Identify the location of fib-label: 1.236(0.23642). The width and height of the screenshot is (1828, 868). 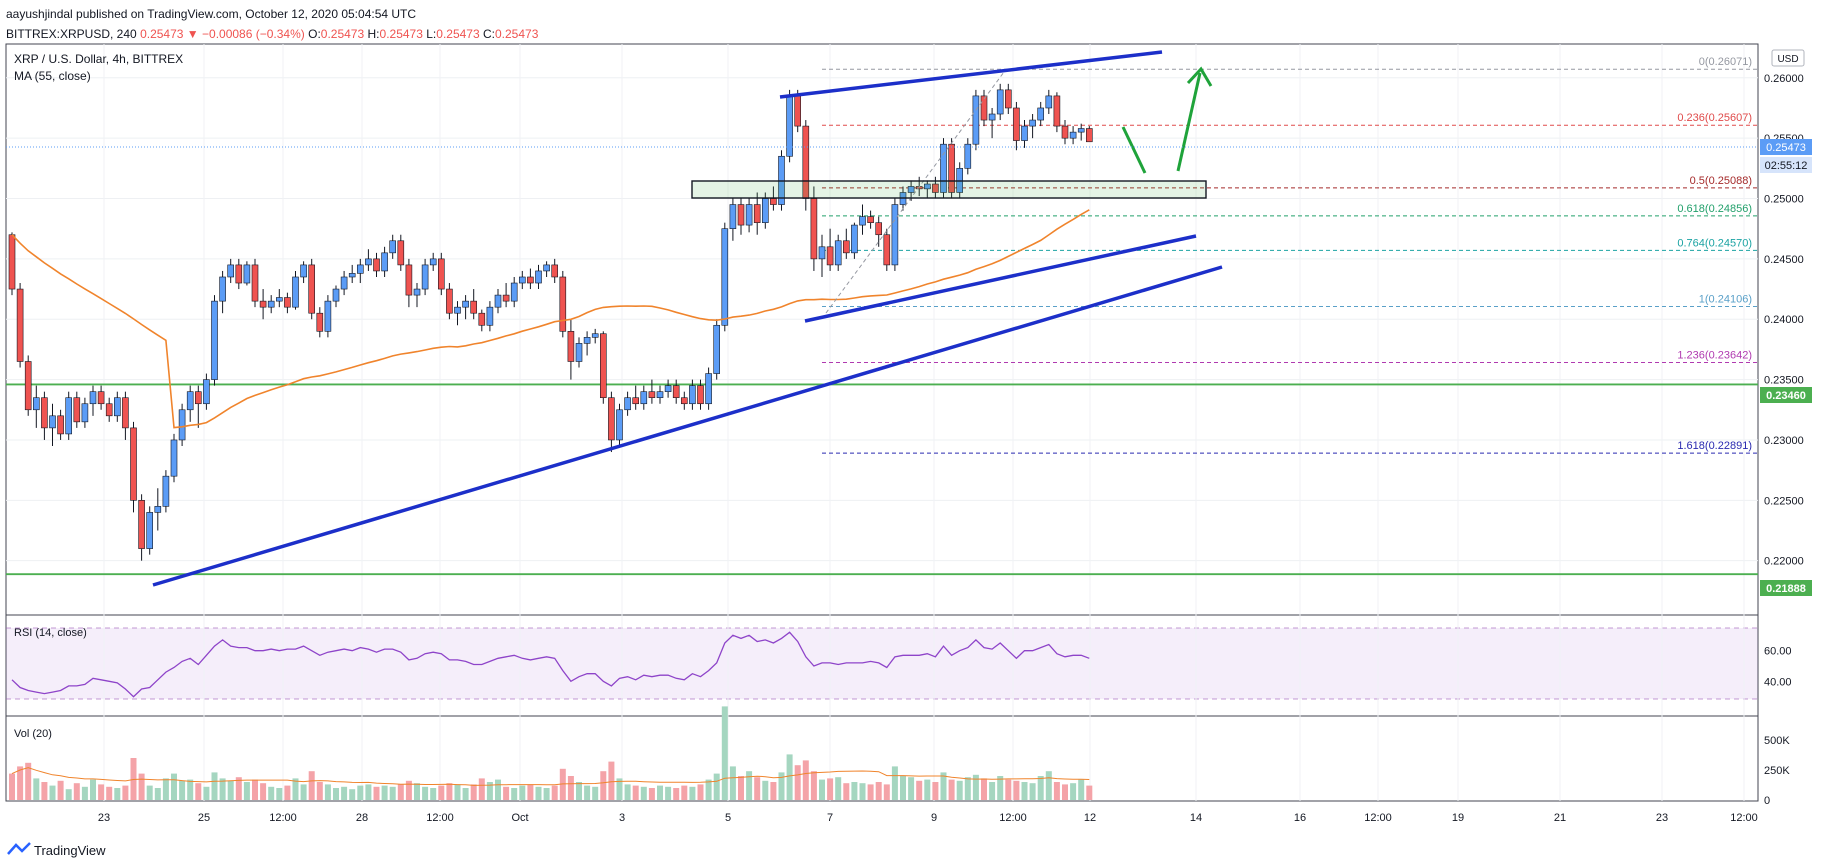
(1714, 355).